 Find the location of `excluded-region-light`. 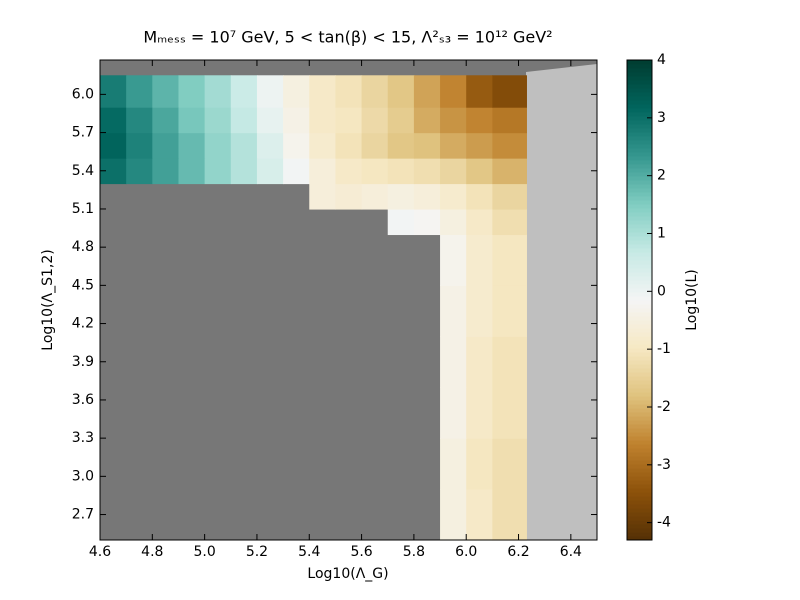

excluded-region-light is located at coordinates (561, 302).